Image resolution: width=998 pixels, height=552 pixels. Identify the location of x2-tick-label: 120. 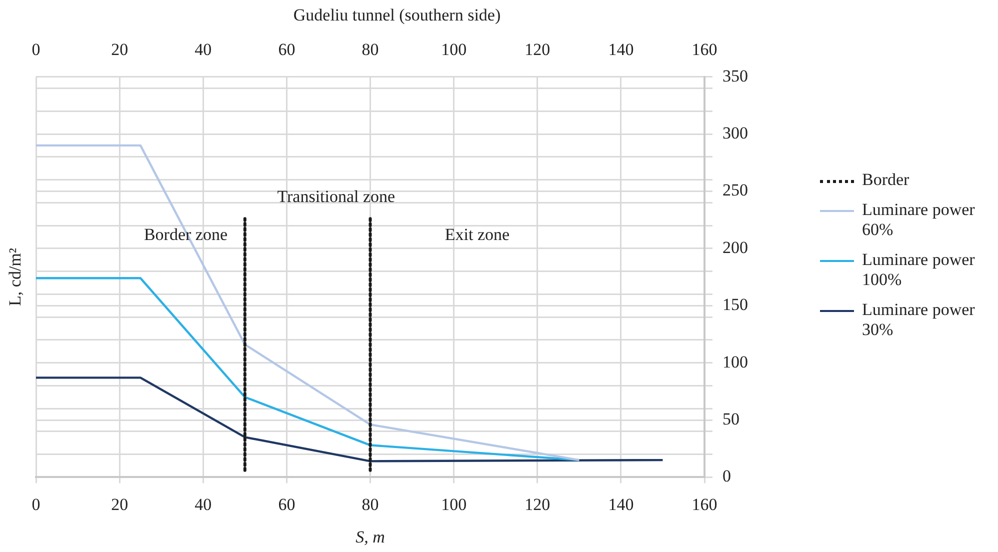
(537, 50).